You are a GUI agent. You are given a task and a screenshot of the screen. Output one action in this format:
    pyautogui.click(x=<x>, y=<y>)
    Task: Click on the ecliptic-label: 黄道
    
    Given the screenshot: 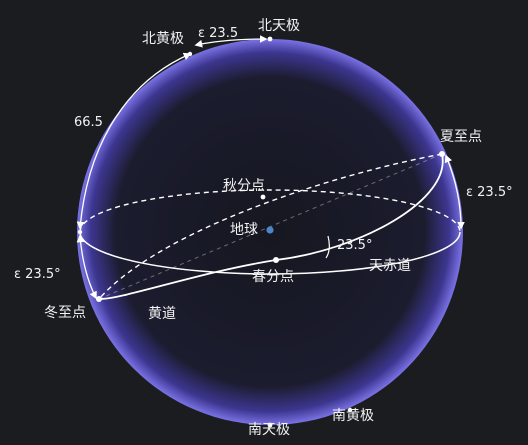 What is the action you would take?
    pyautogui.click(x=162, y=313)
    